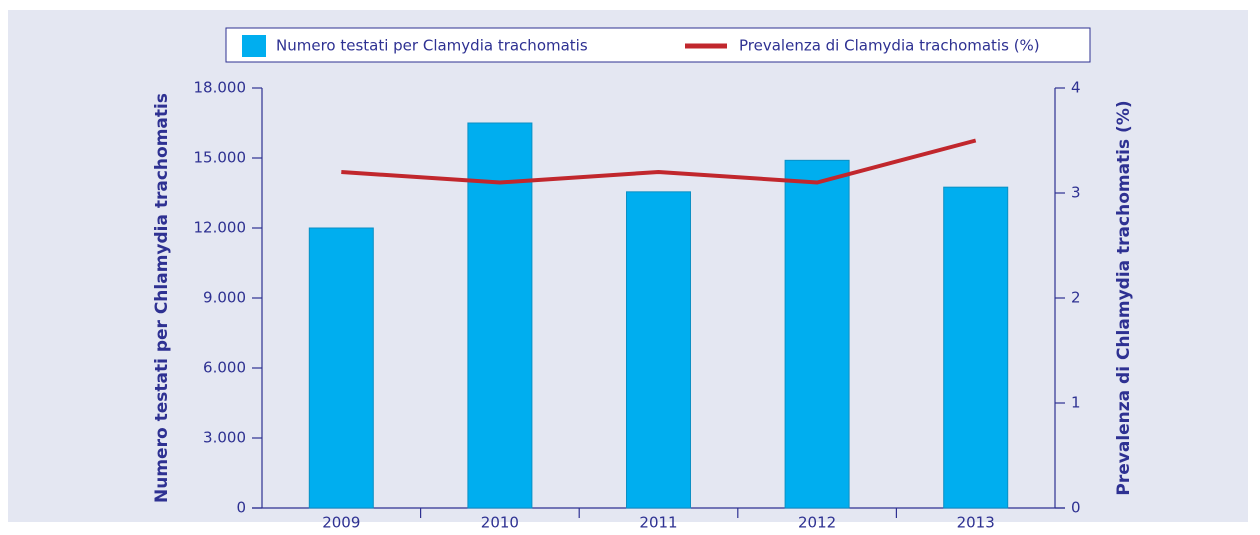 The image size is (1260, 535). I want to click on line, so click(659, 161).